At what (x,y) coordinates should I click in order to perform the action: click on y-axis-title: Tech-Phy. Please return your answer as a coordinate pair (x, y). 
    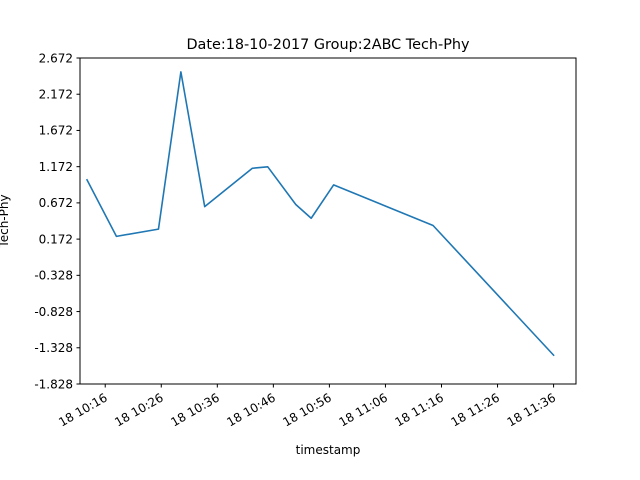
    Looking at the image, I should click on (5, 221).